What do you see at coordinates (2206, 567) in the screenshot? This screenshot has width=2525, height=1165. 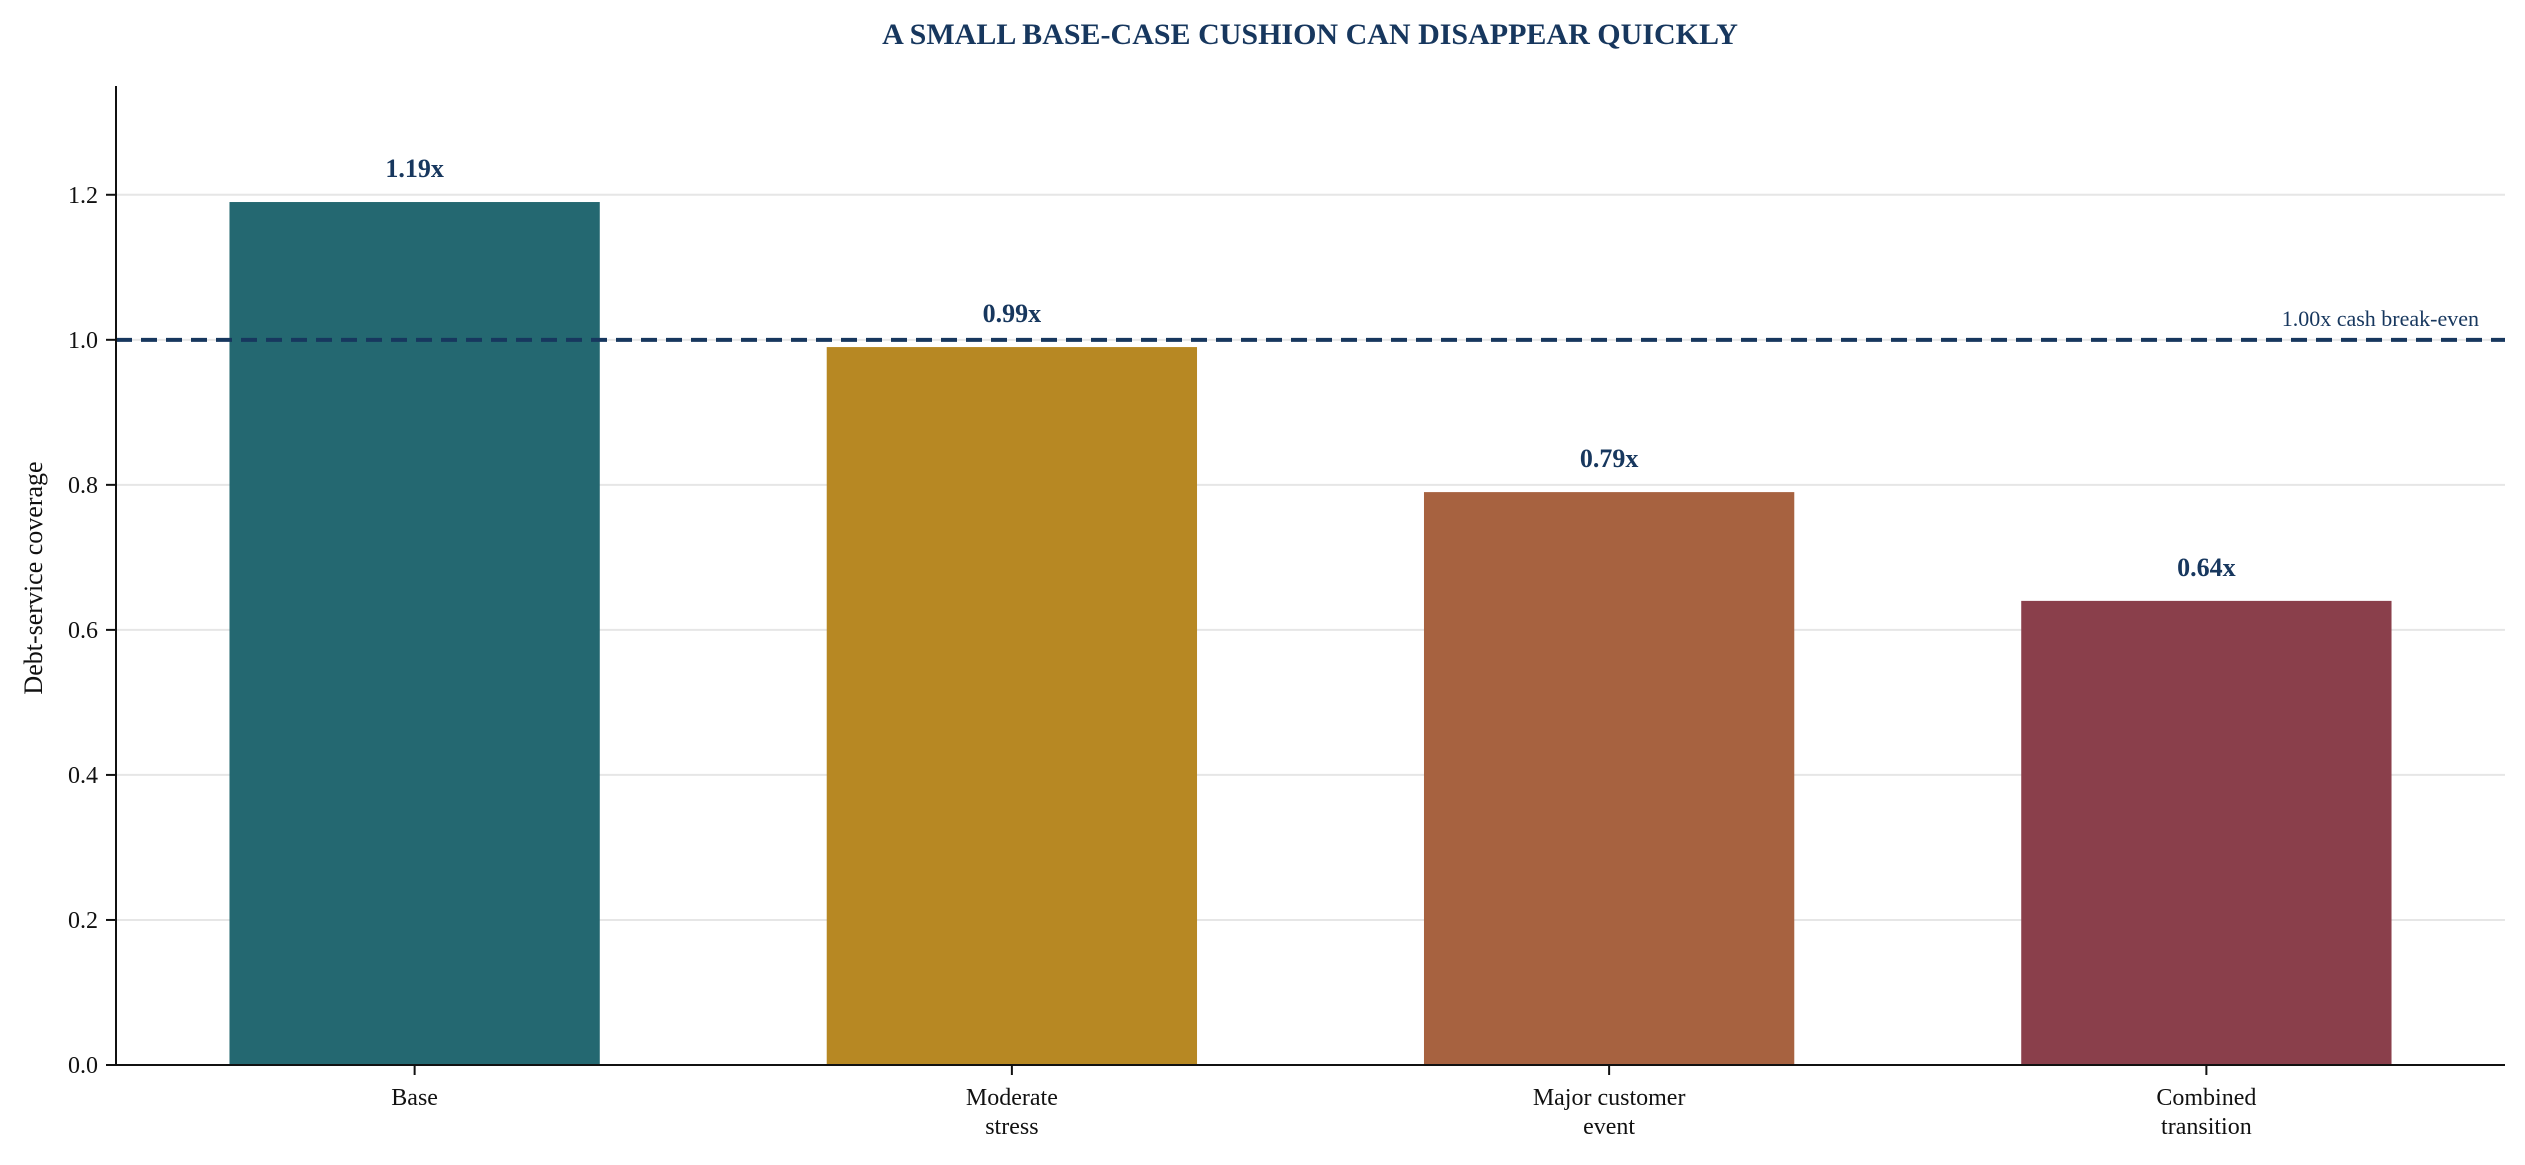 I see `data-label: 0.64x` at bounding box center [2206, 567].